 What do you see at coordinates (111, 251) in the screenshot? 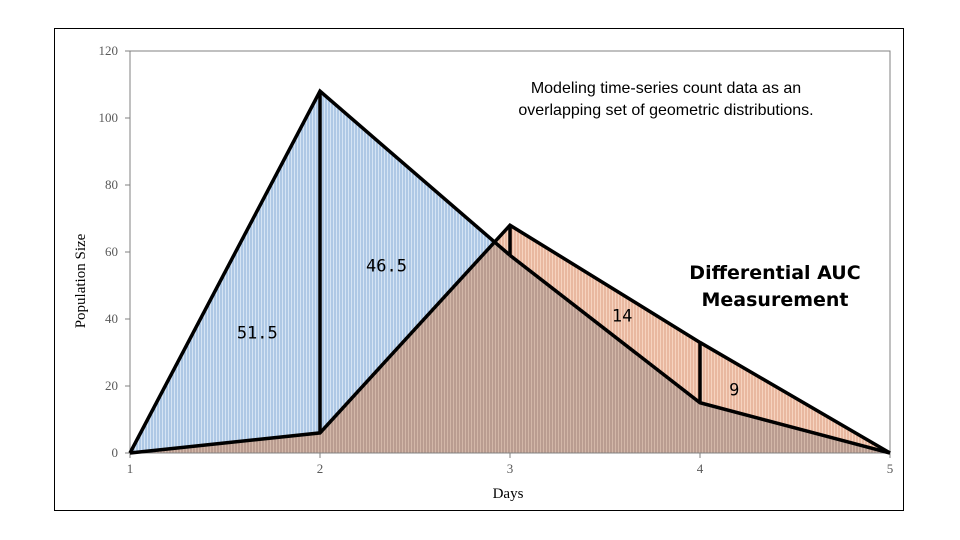
I see `y-tick-label: 60` at bounding box center [111, 251].